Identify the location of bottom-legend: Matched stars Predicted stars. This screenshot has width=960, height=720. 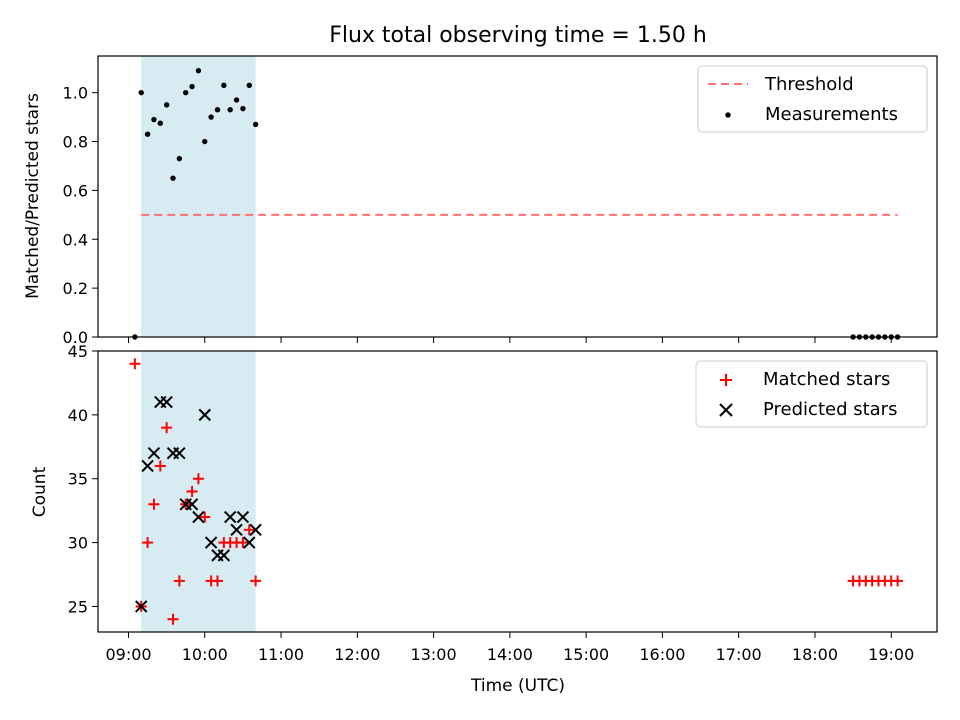
(811, 394).